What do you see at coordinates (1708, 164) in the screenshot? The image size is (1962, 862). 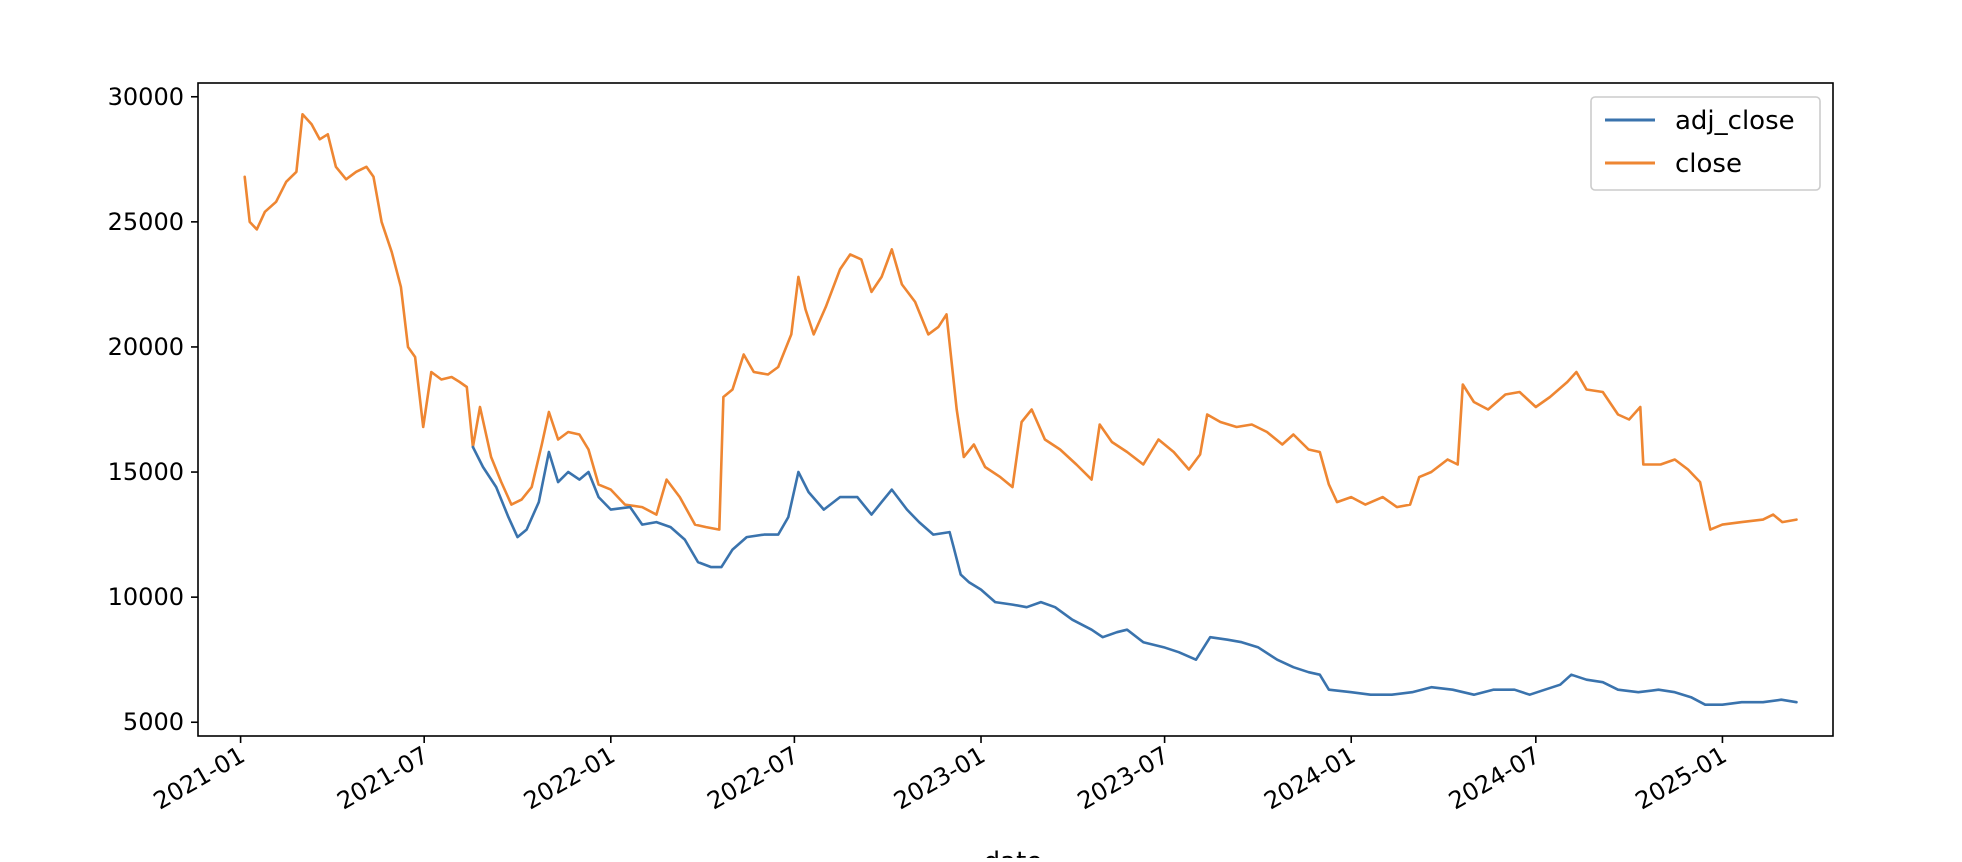 I see `legend-label-close: close` at bounding box center [1708, 164].